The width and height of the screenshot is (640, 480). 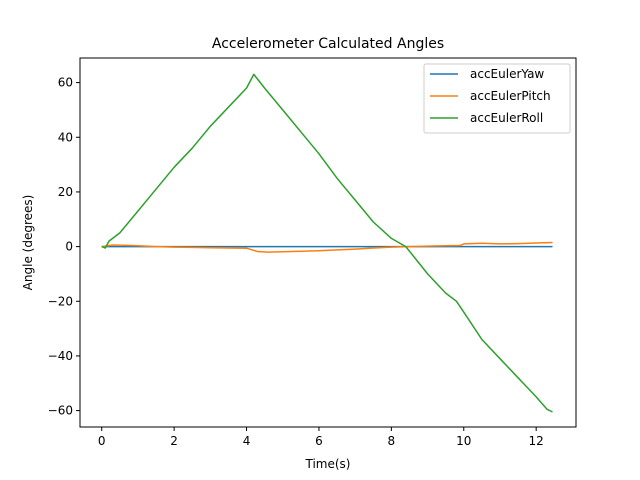 I want to click on y-tick-label-1: −40, so click(x=60, y=356).